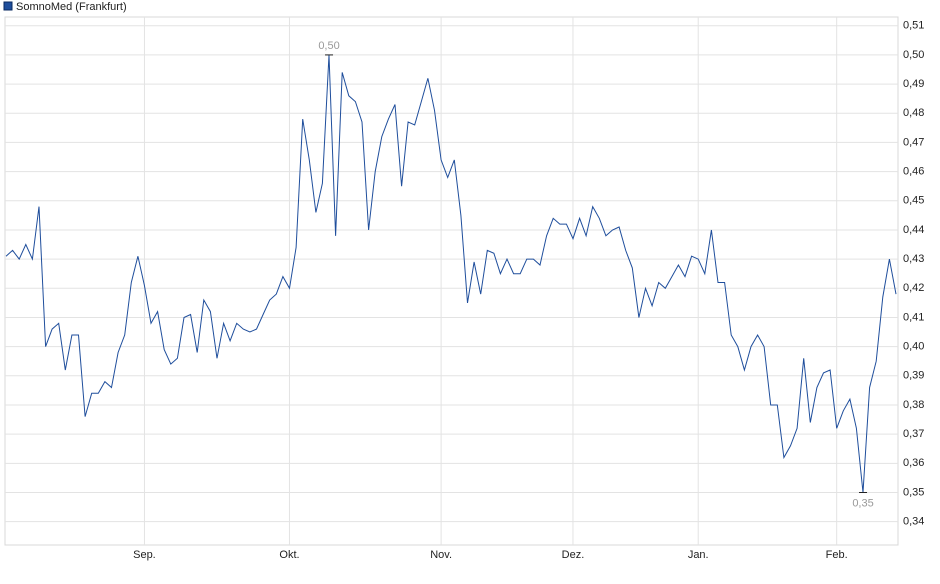 The height and width of the screenshot is (584, 940). What do you see at coordinates (913, 230) in the screenshot?
I see `y-tick-label: 0,44` at bounding box center [913, 230].